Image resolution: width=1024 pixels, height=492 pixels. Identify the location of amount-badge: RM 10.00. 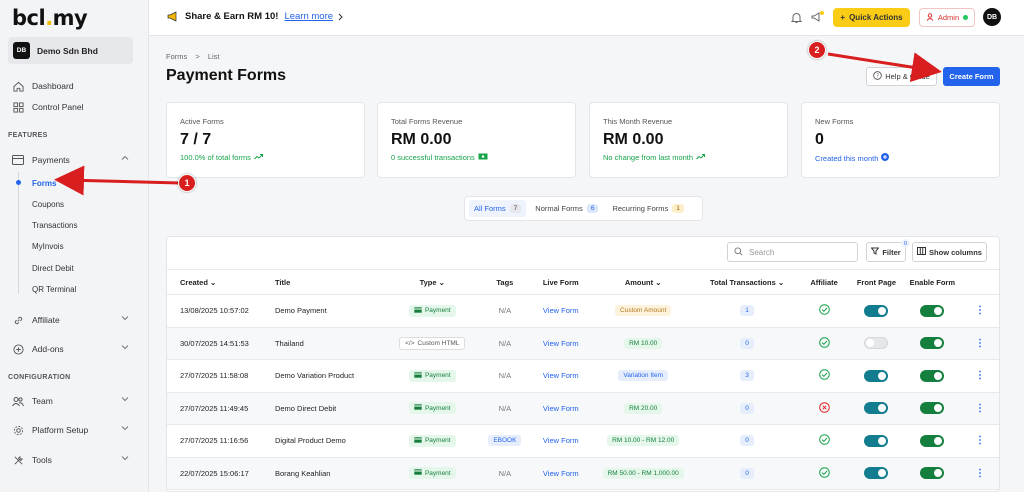
(643, 343).